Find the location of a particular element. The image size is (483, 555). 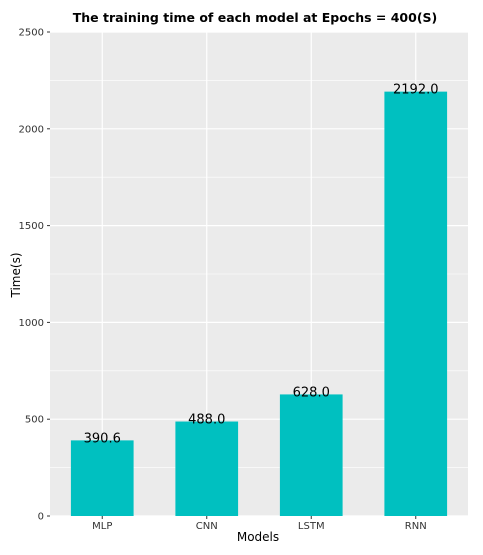

data-label-rnn: 2192.0 is located at coordinates (416, 90).